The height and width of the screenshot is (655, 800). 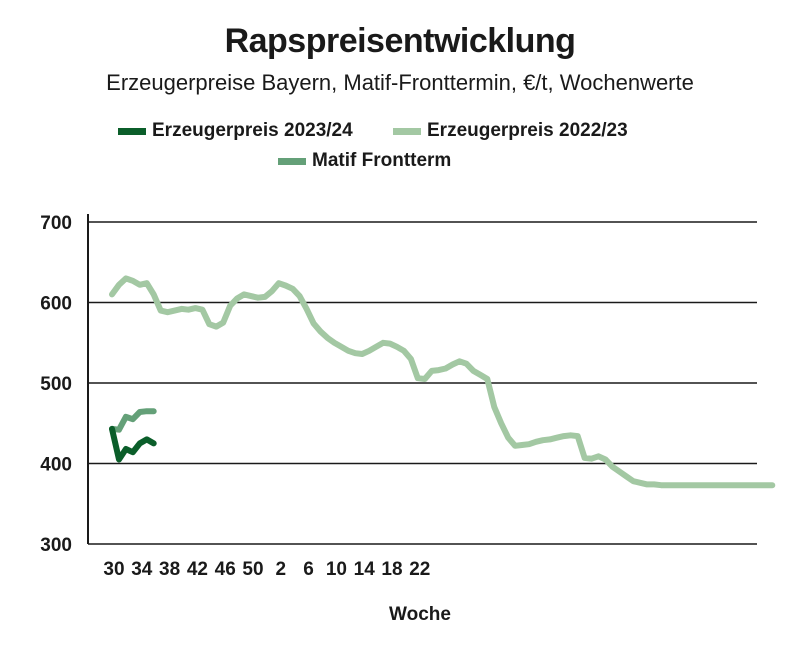 What do you see at coordinates (292, 161) in the screenshot?
I see `legend-swatch-matif` at bounding box center [292, 161].